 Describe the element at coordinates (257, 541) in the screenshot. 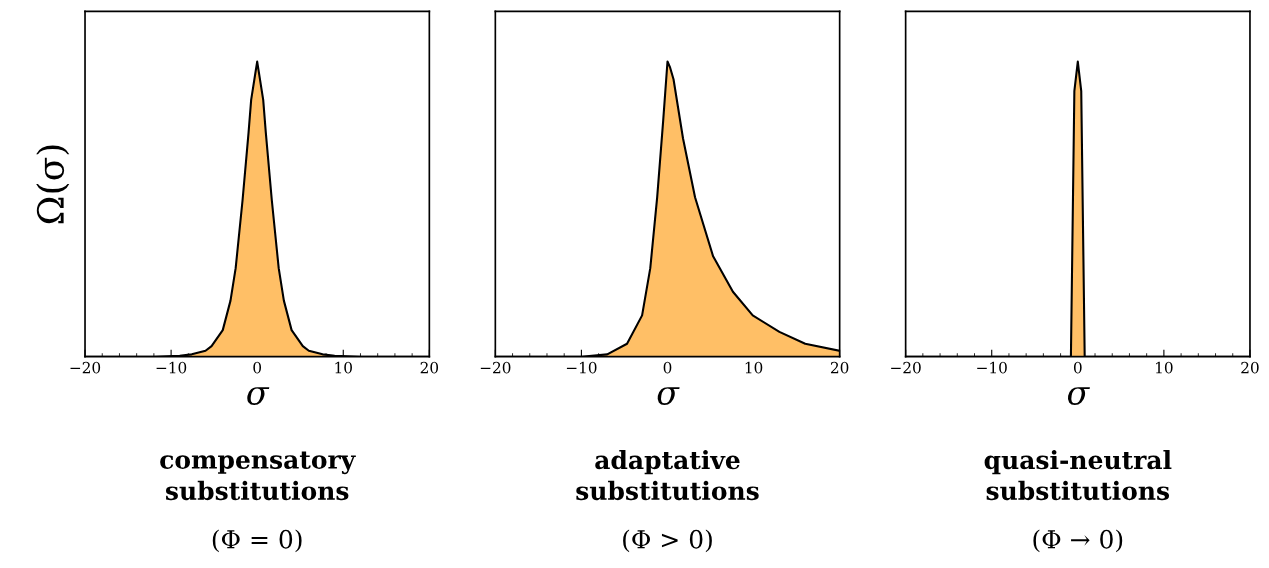

I see `text: (Φ = 0)` at that location.